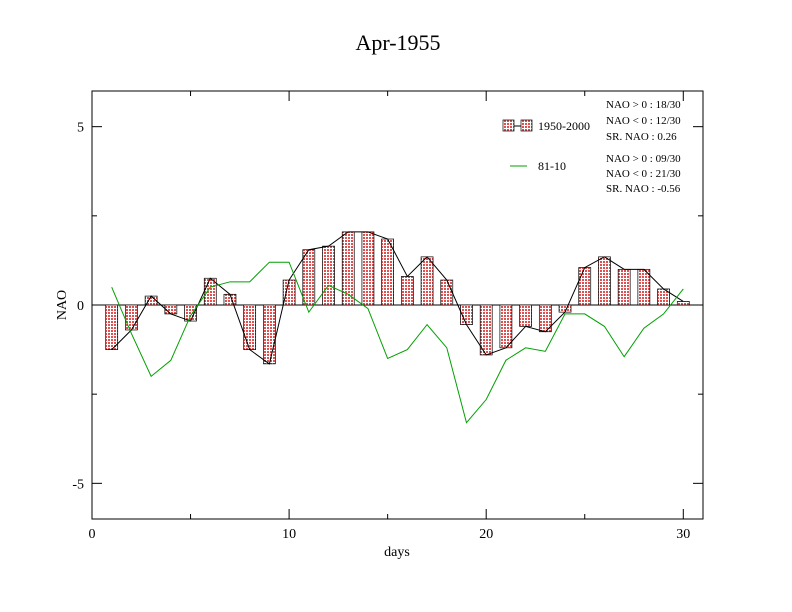 The image size is (792, 612). I want to click on stat-81-10-pos: NAO > 0 : 09/30, so click(643, 159).